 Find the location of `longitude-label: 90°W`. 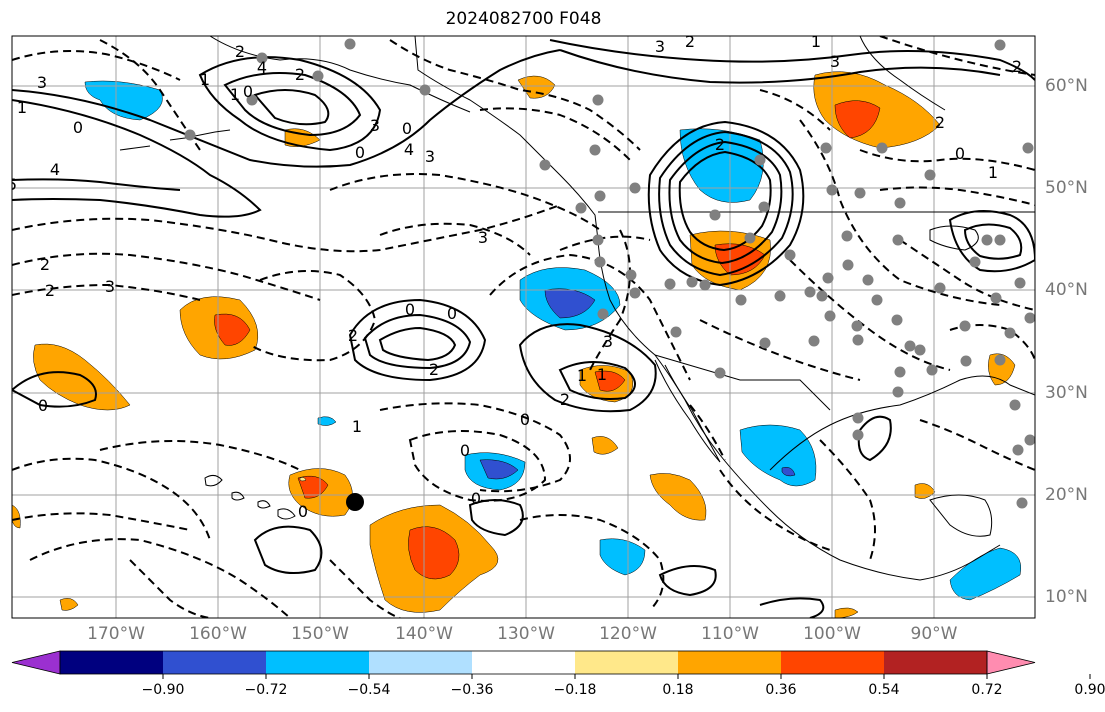

longitude-label: 90°W is located at coordinates (934, 634).